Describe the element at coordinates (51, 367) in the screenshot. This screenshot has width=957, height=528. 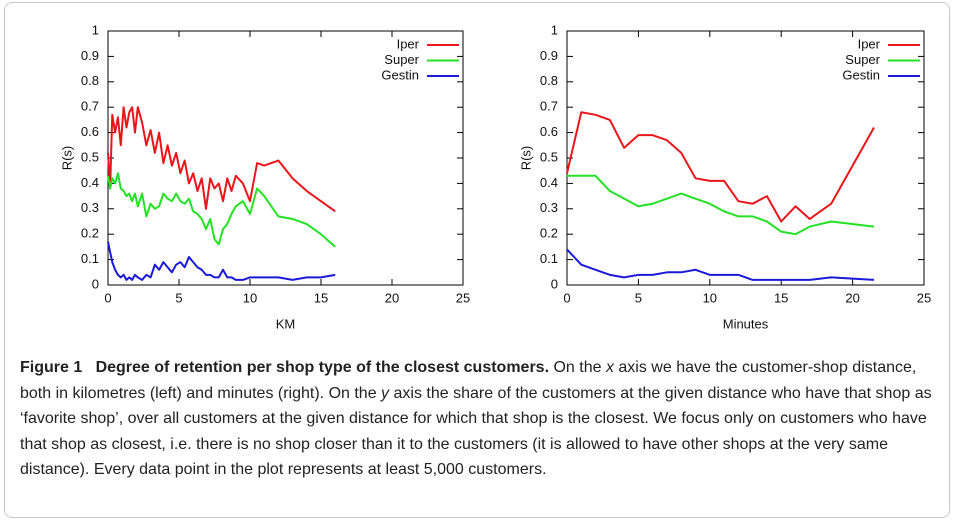
I see `caption-label: Figure 1` at that location.